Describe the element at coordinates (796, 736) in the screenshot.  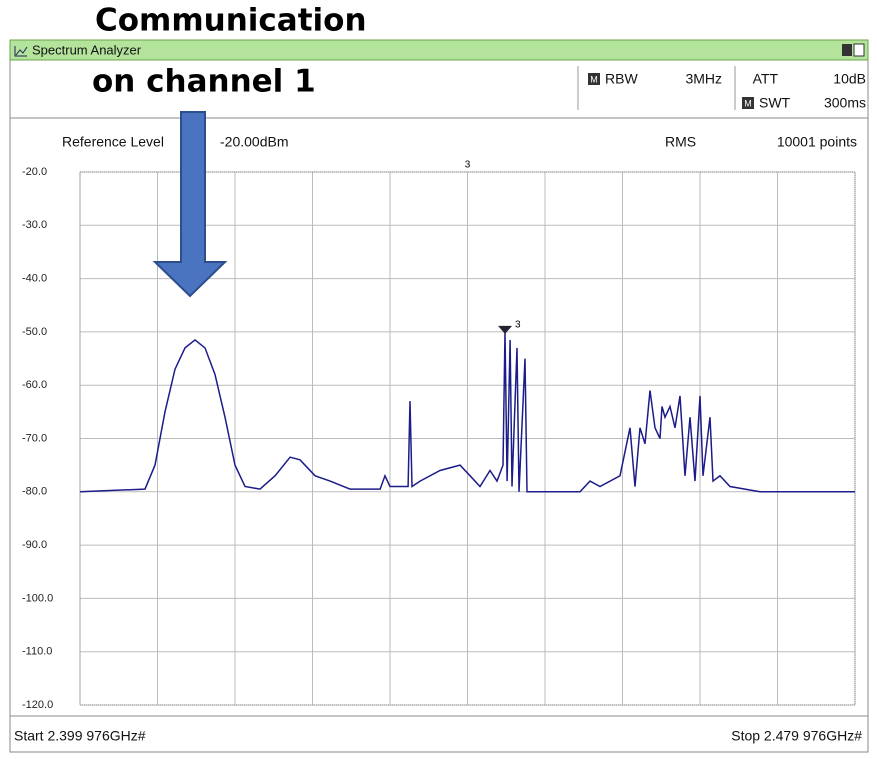
I see `stop-freq: Stop 2.479 976GHz#` at that location.